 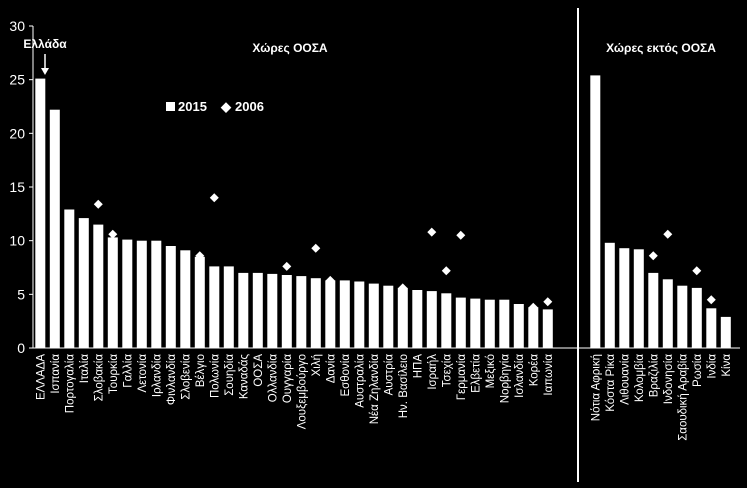 I want to click on legend-marker-2006: ◆, so click(x=226, y=106).